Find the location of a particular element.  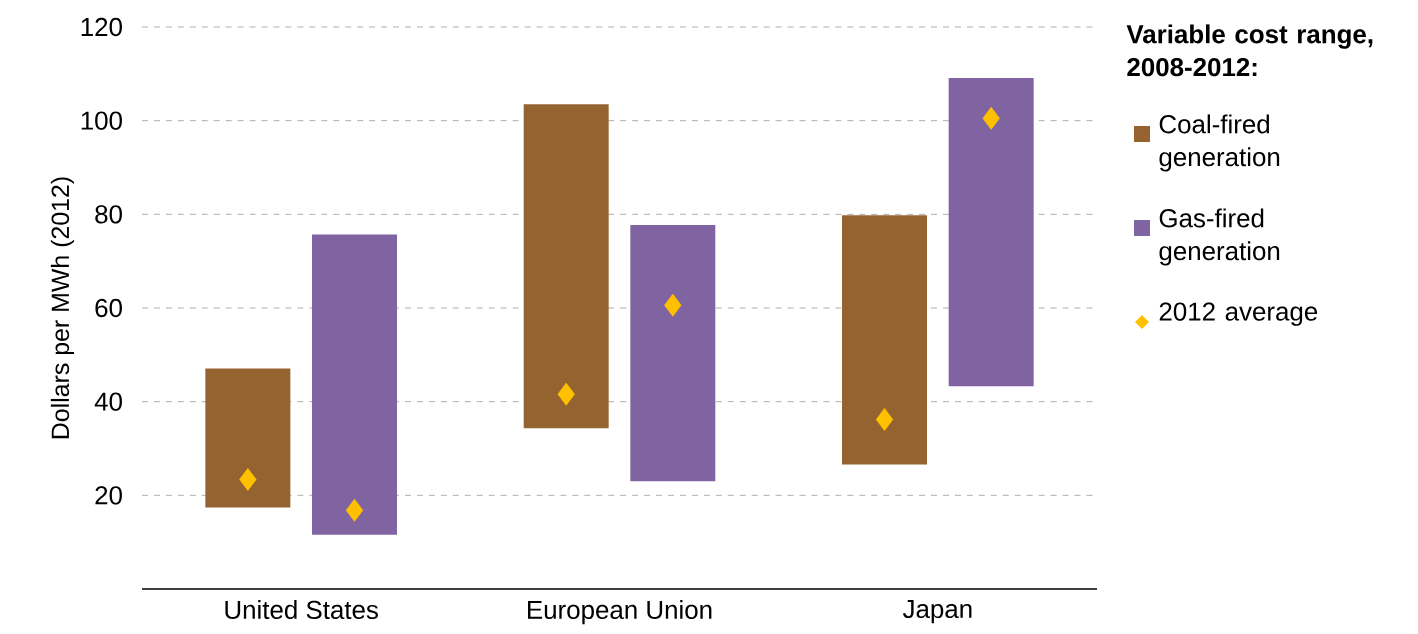

y-tick-label: 120 is located at coordinates (101, 27).